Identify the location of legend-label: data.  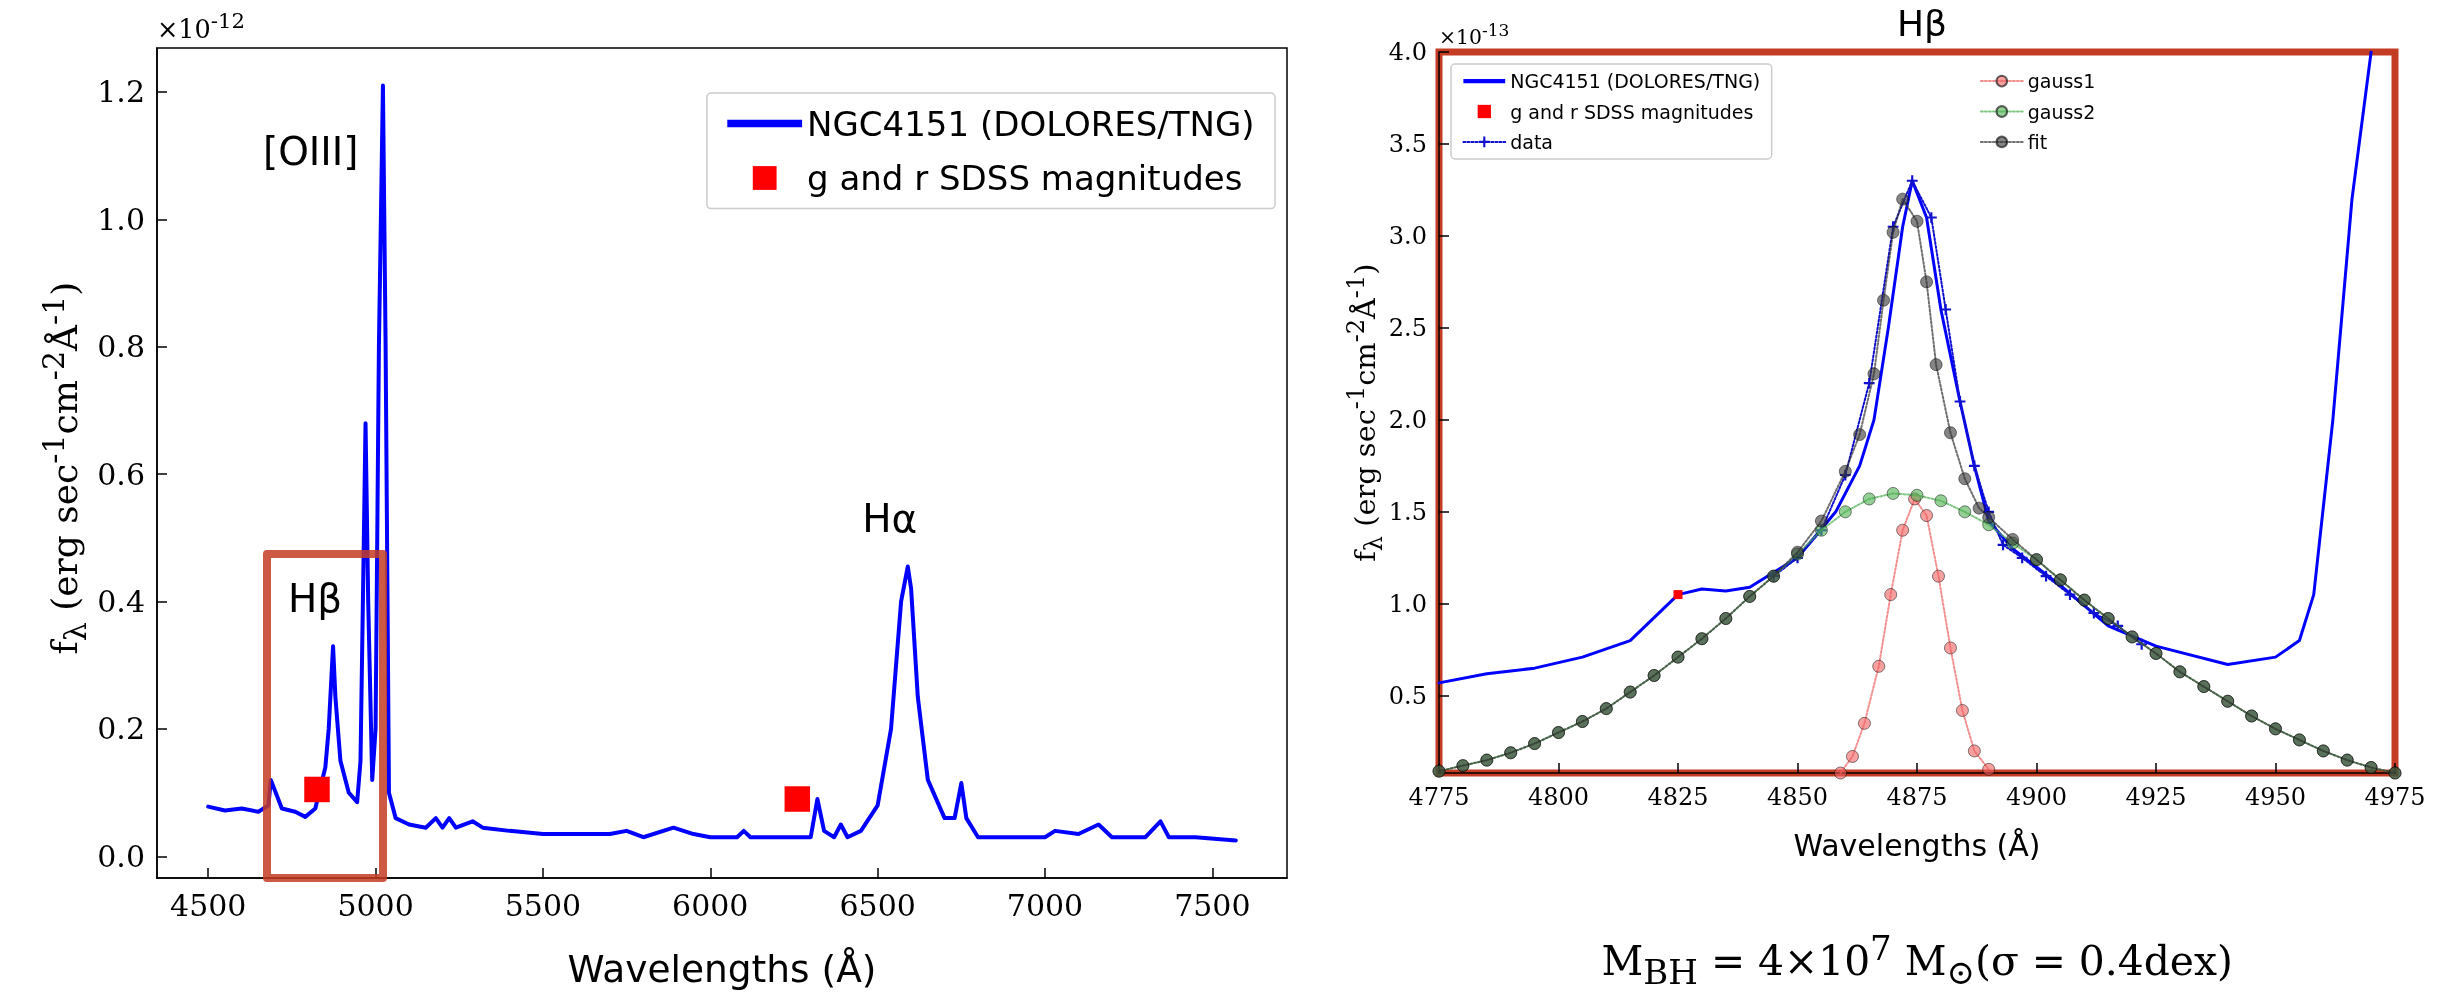
(1531, 141).